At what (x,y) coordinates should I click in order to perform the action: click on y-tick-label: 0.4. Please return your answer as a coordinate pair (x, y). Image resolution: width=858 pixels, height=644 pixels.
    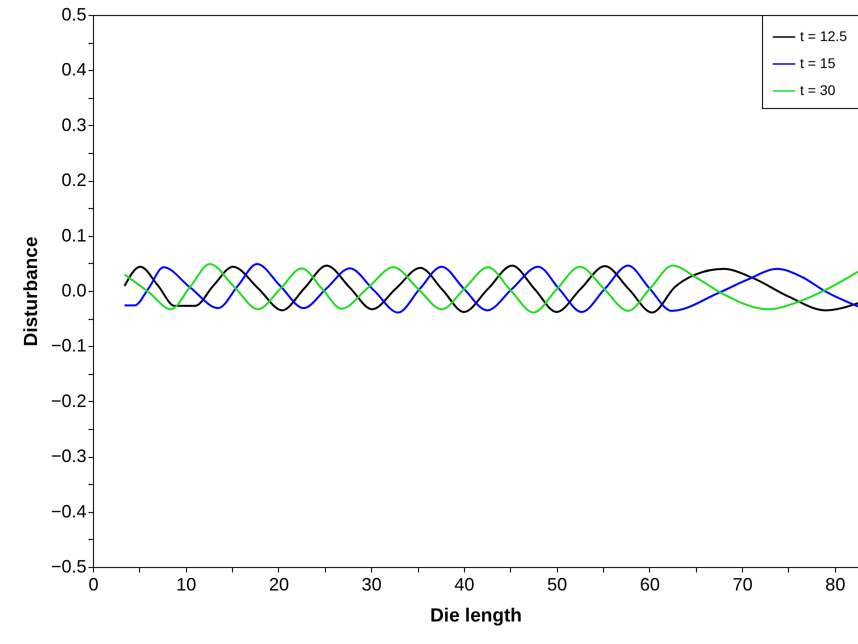
    Looking at the image, I should click on (73, 70).